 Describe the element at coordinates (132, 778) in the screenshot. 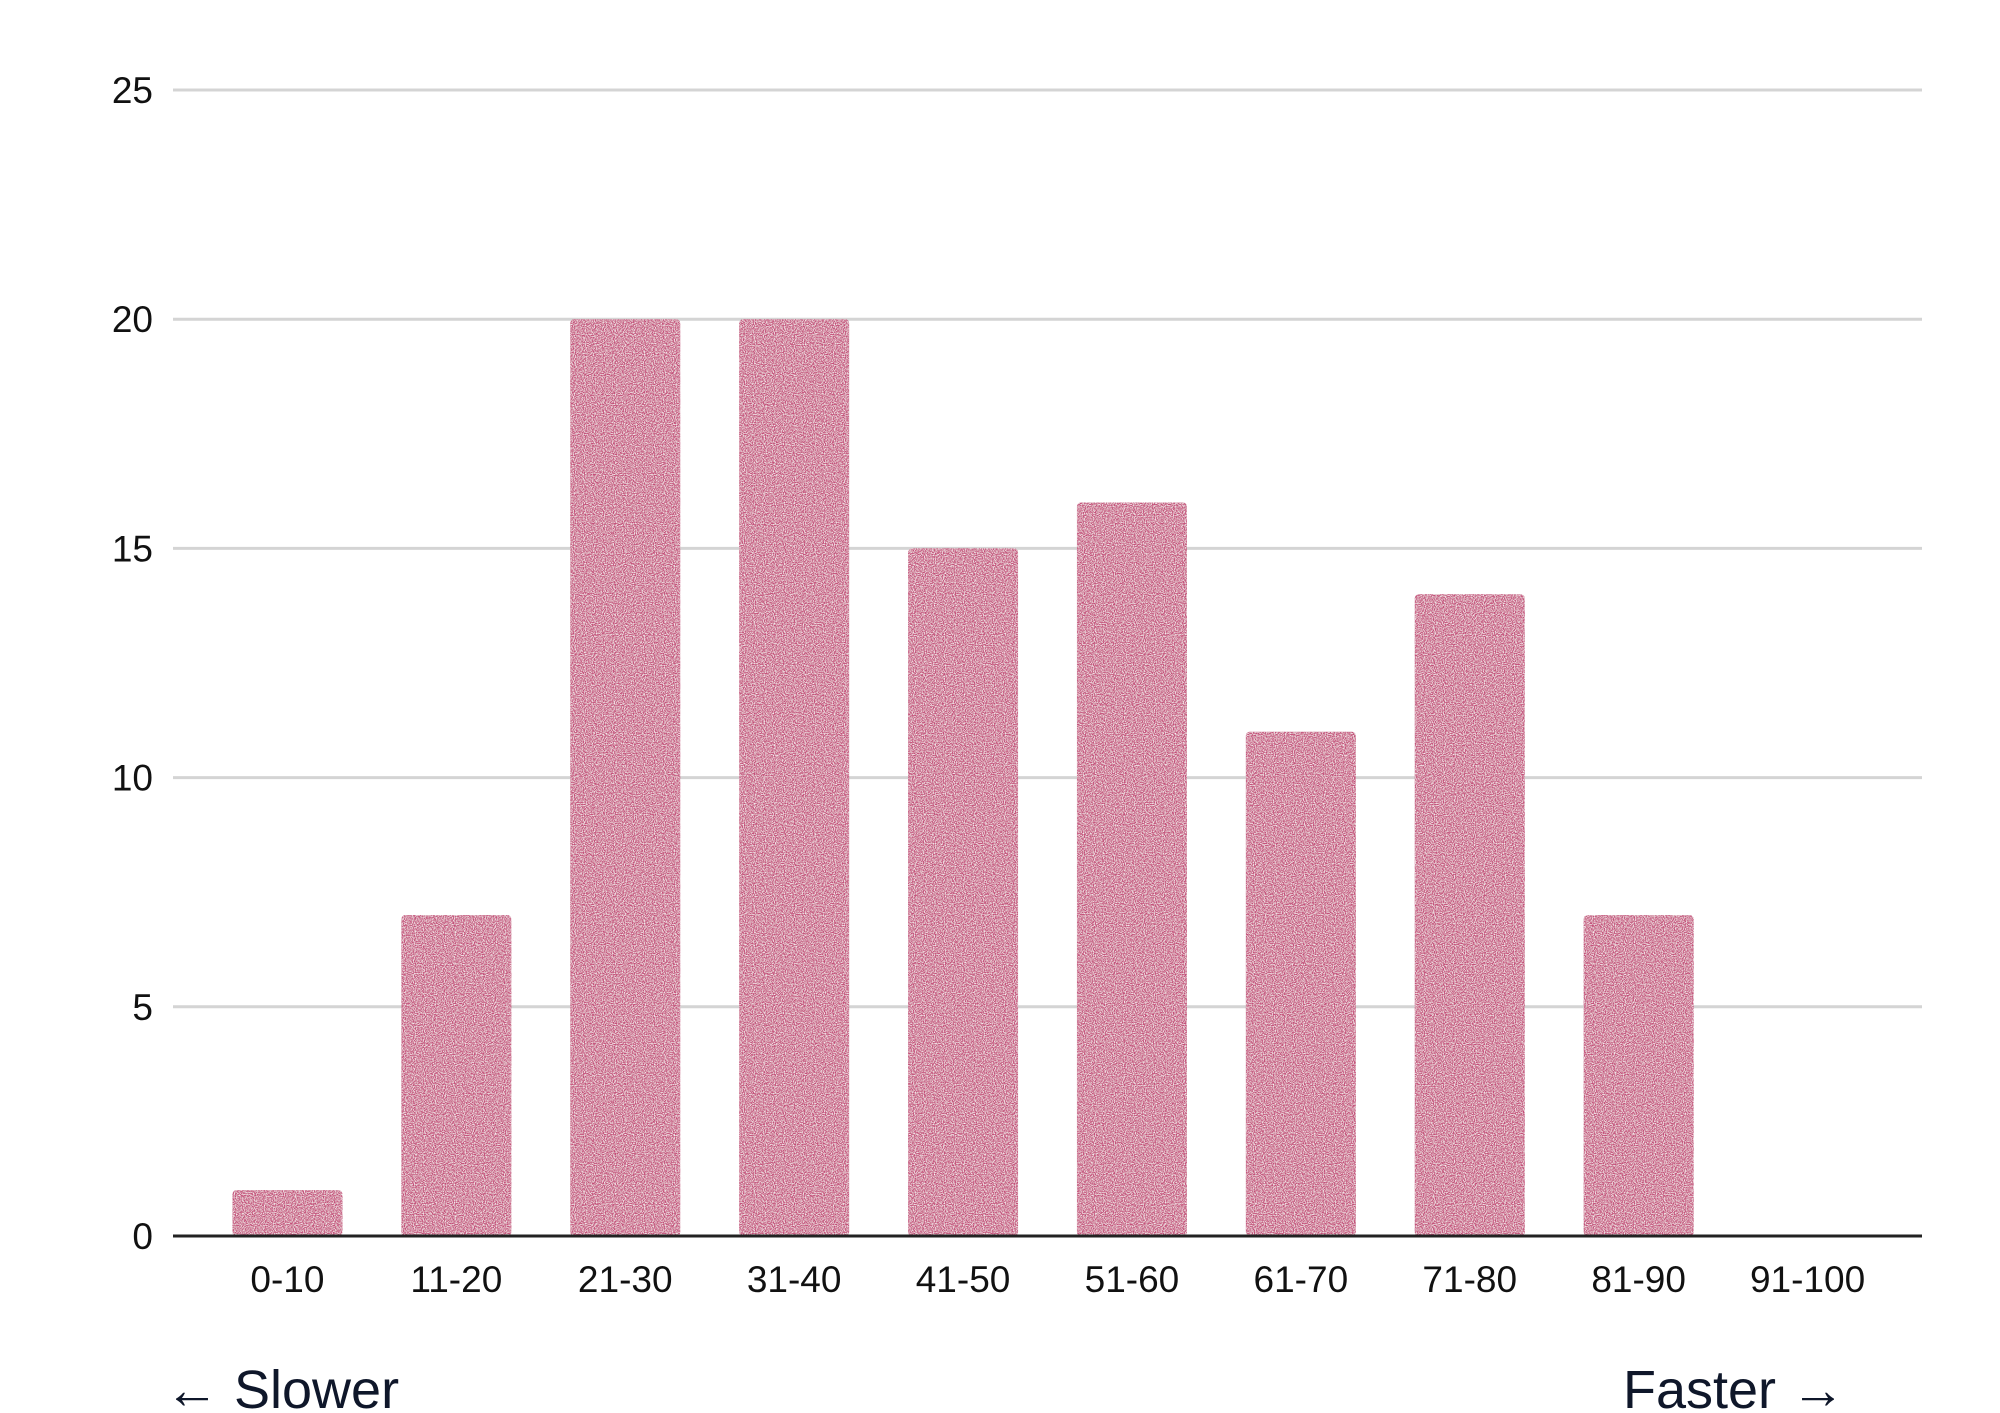

I see `y-tick-label: 10` at that location.